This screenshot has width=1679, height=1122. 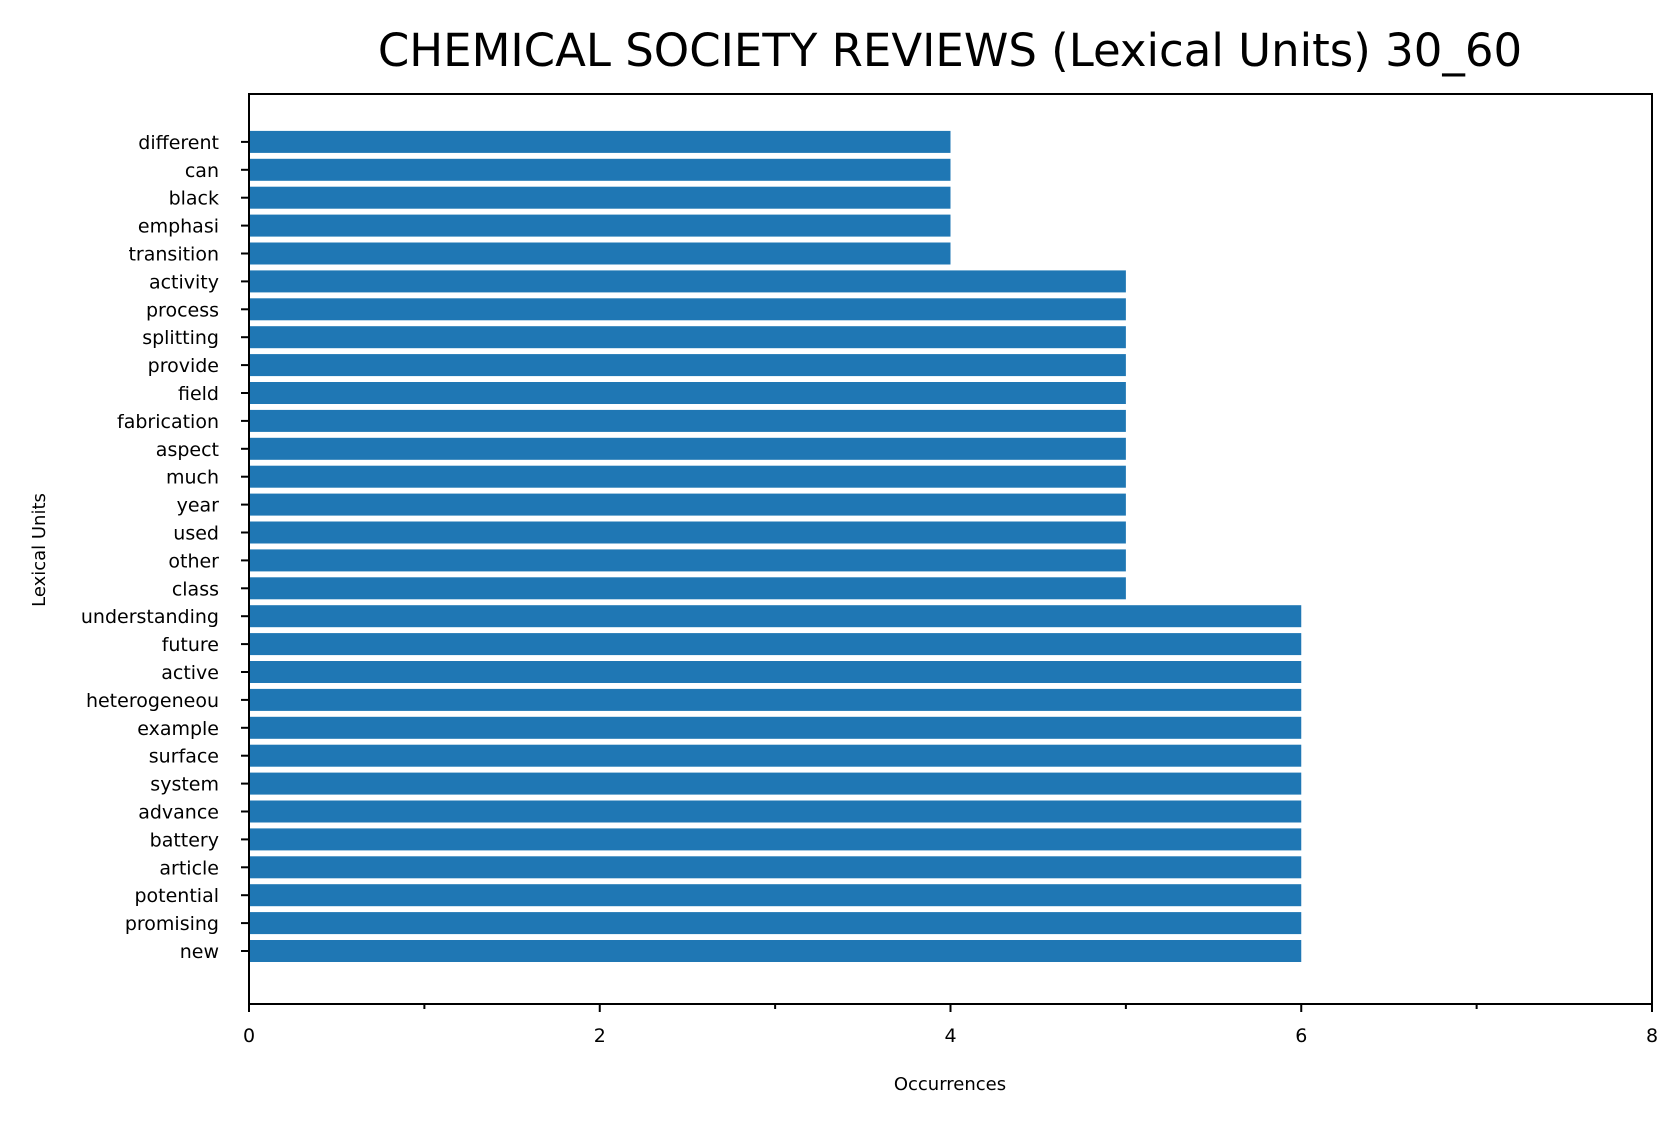 I want to click on y-tick-label: provide, so click(x=183, y=366).